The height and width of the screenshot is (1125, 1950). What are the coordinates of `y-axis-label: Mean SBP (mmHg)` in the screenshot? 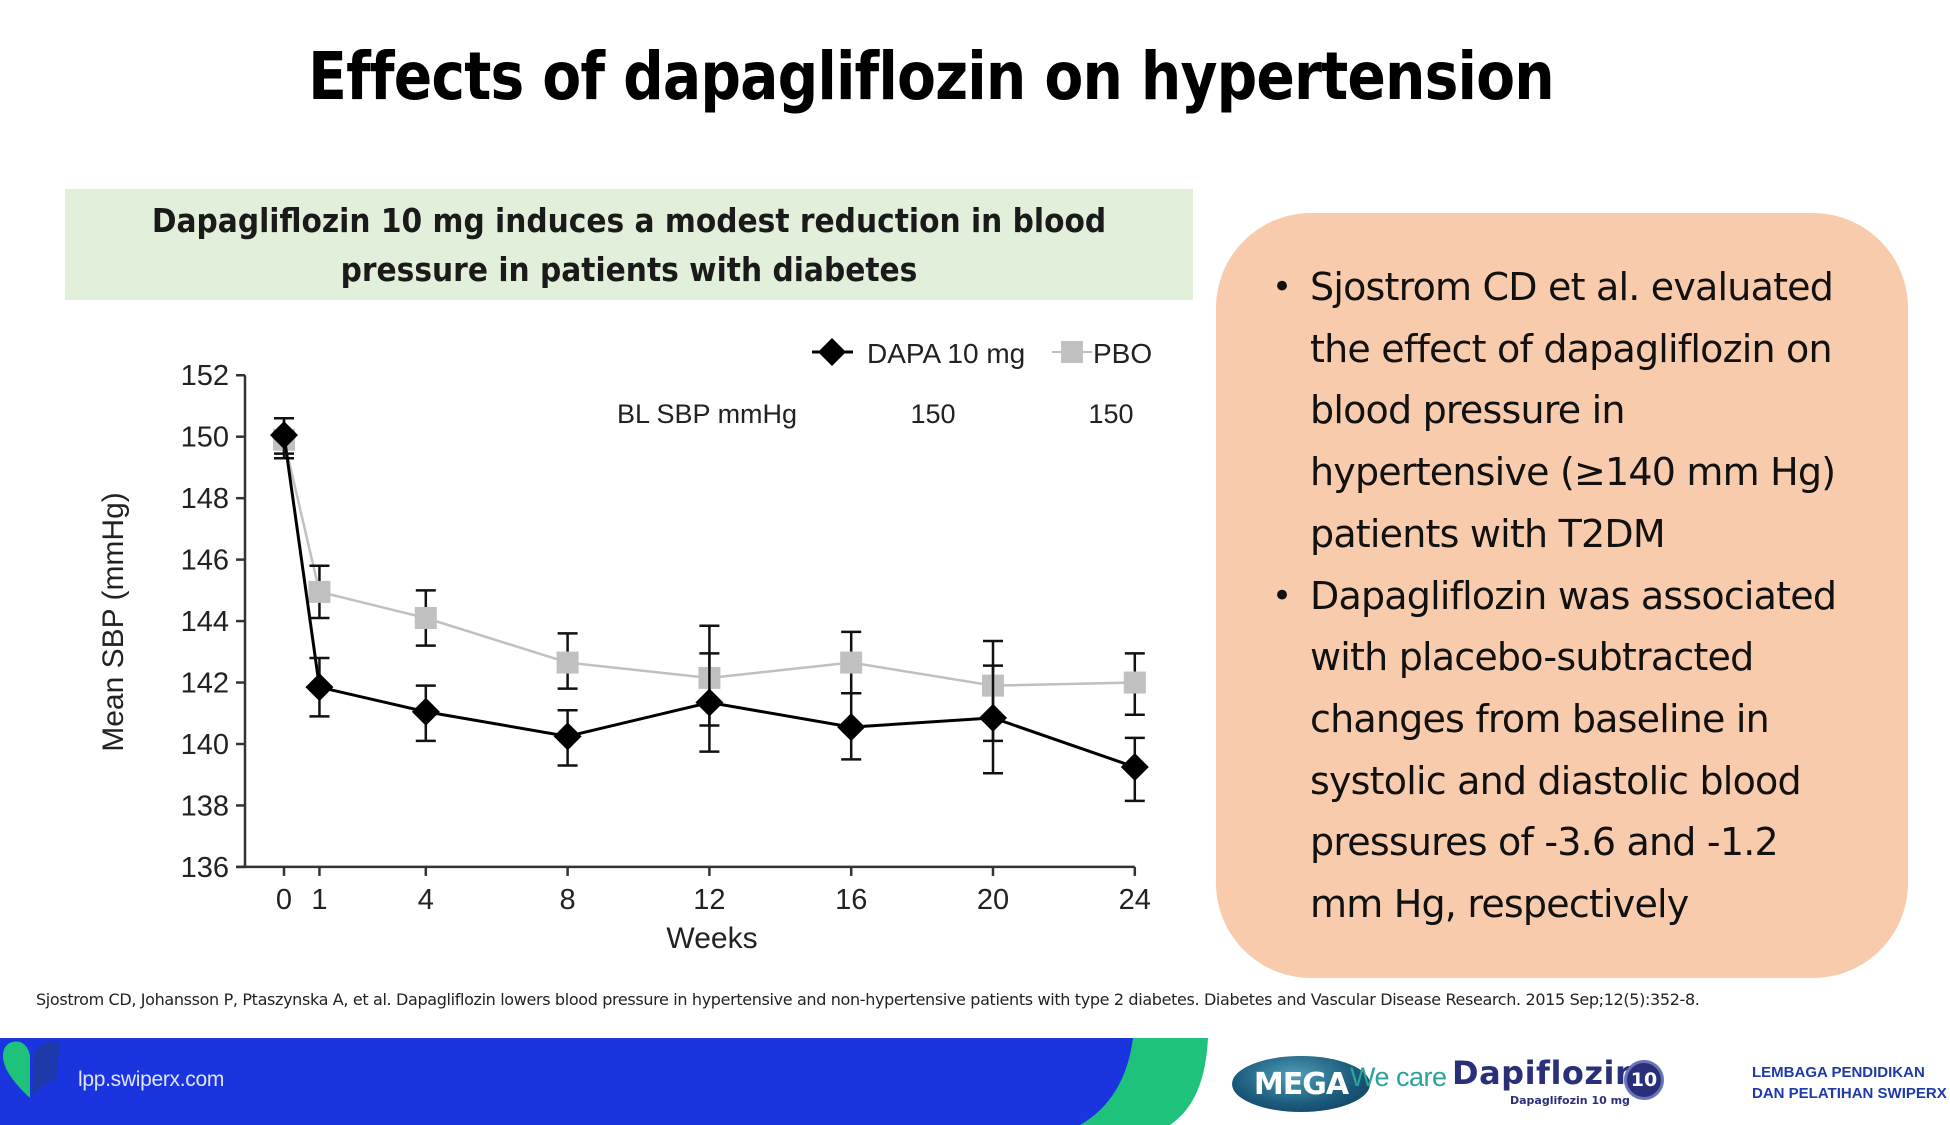 It's located at (113, 622).